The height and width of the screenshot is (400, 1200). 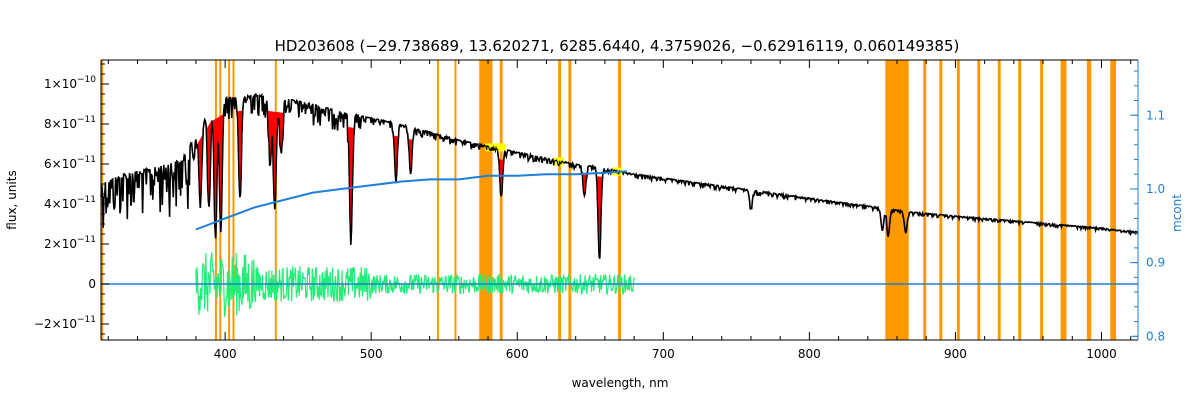 I want to click on model-fill-area, so click(x=411, y=176).